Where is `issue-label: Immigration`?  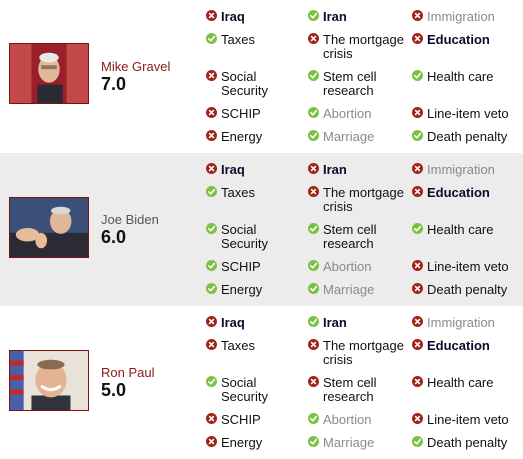 issue-label: Immigration is located at coordinates (461, 322).